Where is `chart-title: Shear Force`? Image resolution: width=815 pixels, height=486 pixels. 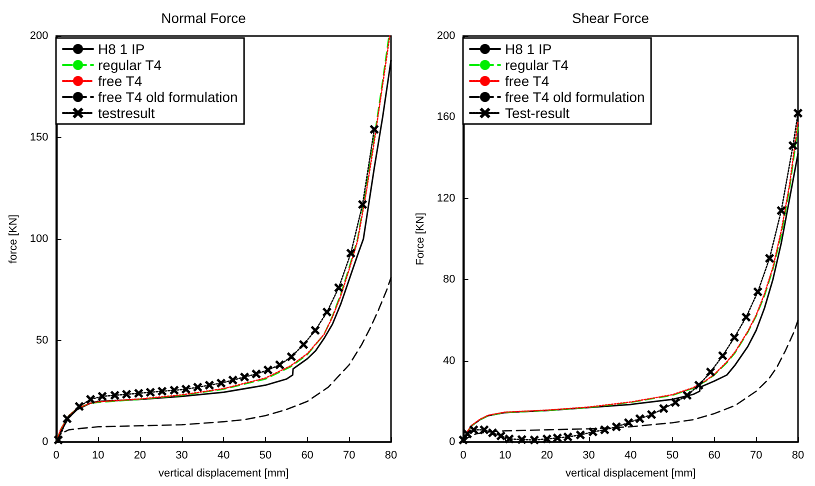
chart-title: Shear Force is located at coordinates (611, 18).